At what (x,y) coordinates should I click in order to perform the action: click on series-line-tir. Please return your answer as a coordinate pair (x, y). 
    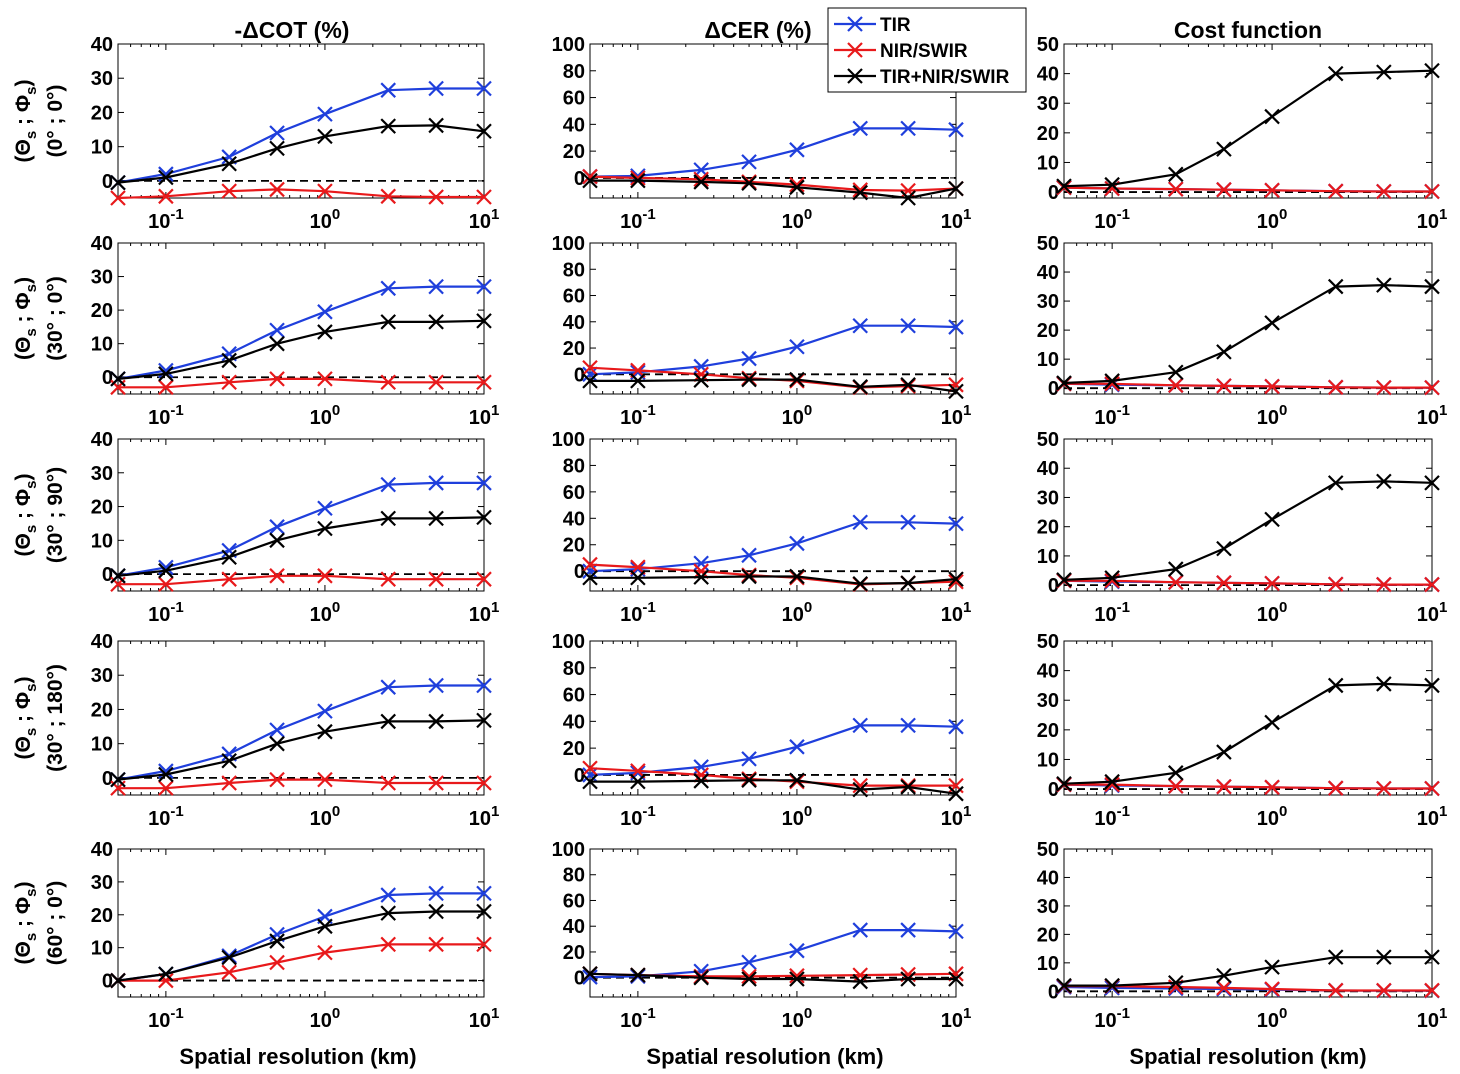
    Looking at the image, I should click on (300, 135).